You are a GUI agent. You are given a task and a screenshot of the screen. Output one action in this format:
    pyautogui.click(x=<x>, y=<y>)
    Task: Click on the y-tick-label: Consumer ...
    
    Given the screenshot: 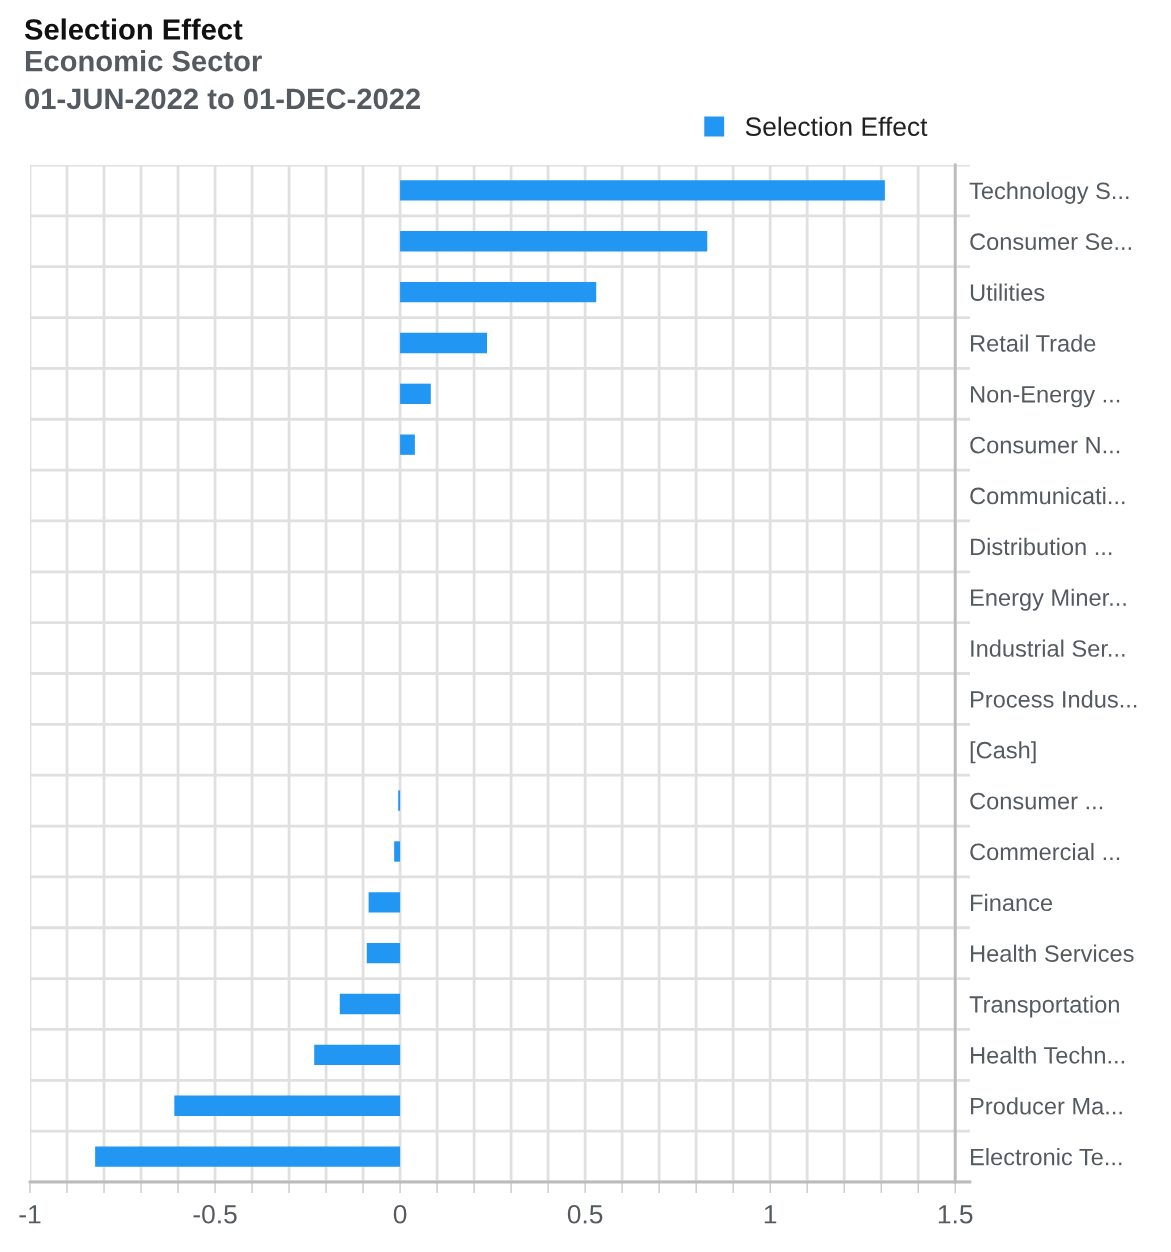 What is the action you would take?
    pyautogui.click(x=1036, y=801)
    